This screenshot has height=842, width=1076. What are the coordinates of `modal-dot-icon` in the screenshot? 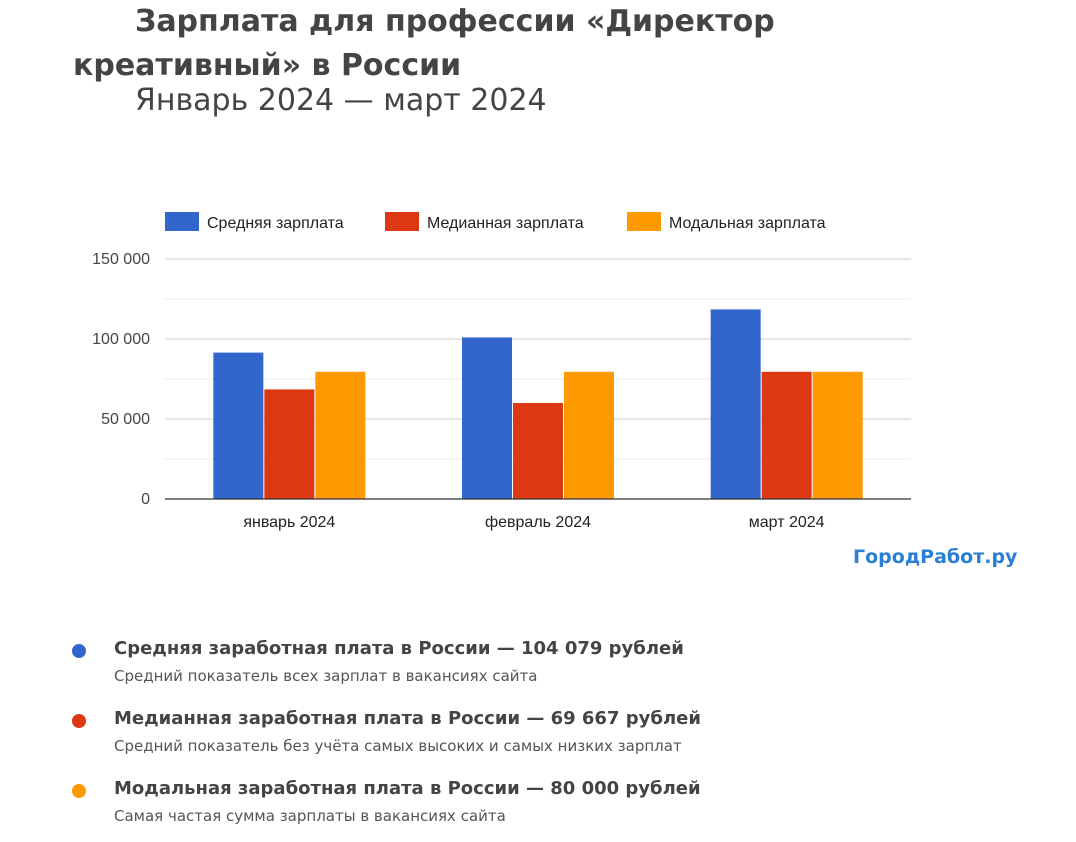 It's located at (79, 791).